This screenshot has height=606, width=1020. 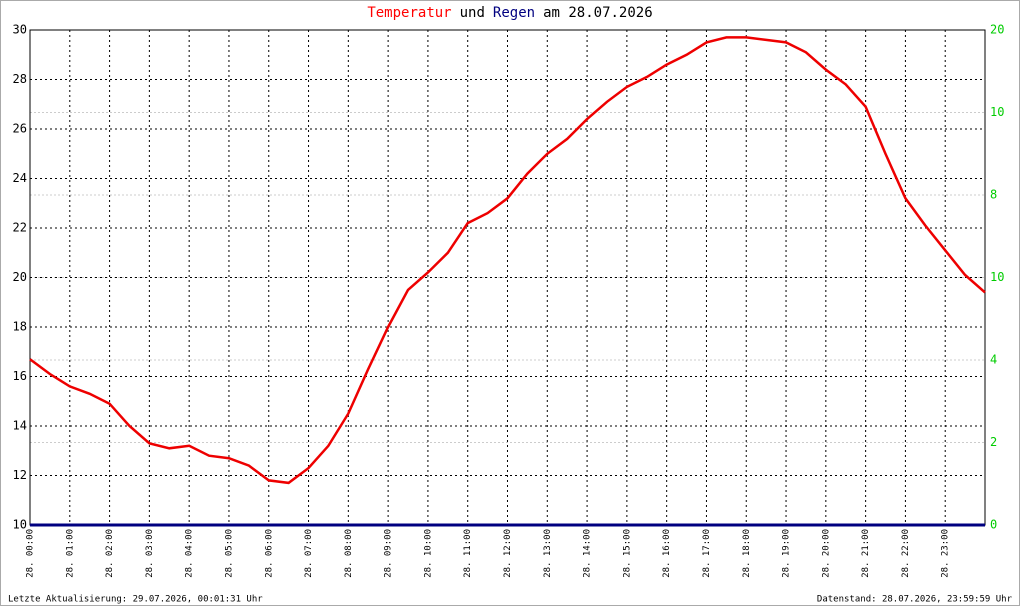 I want to click on y2-tick-label: 20, so click(x=997, y=30).